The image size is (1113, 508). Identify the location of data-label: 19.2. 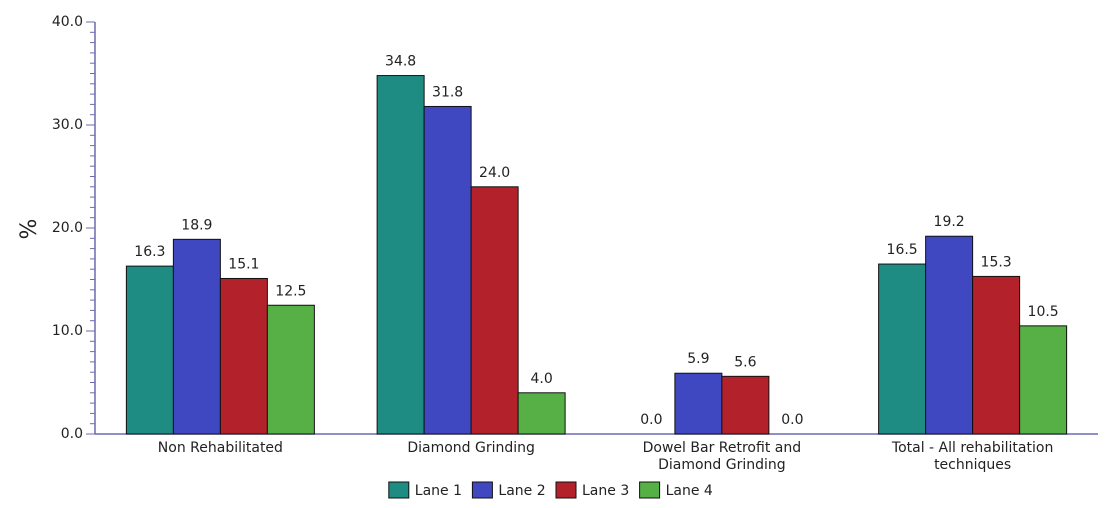
(949, 222).